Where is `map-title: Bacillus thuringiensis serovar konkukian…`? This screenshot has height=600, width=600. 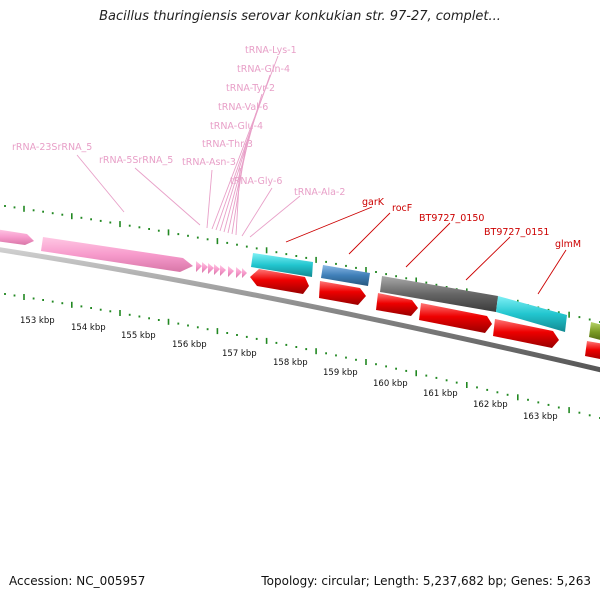 map-title: Bacillus thuringiensis serovar konkukian… is located at coordinates (300, 16).